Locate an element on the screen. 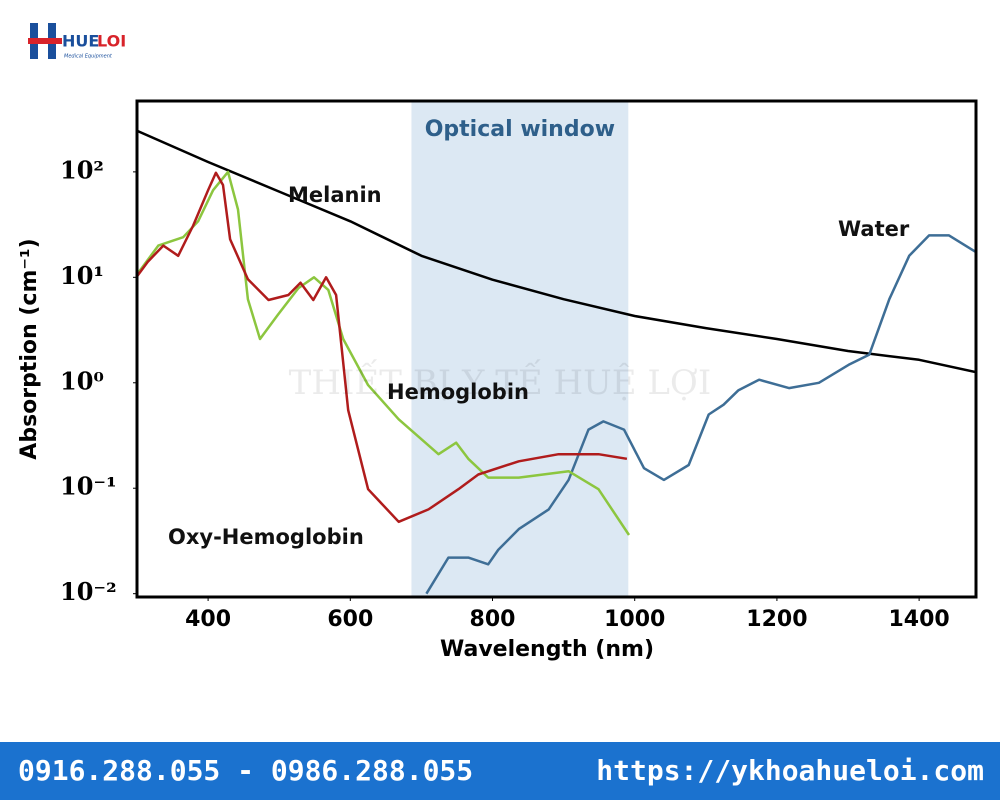  logo: HUE LOI Medical Equipment is located at coordinates (77, 41).